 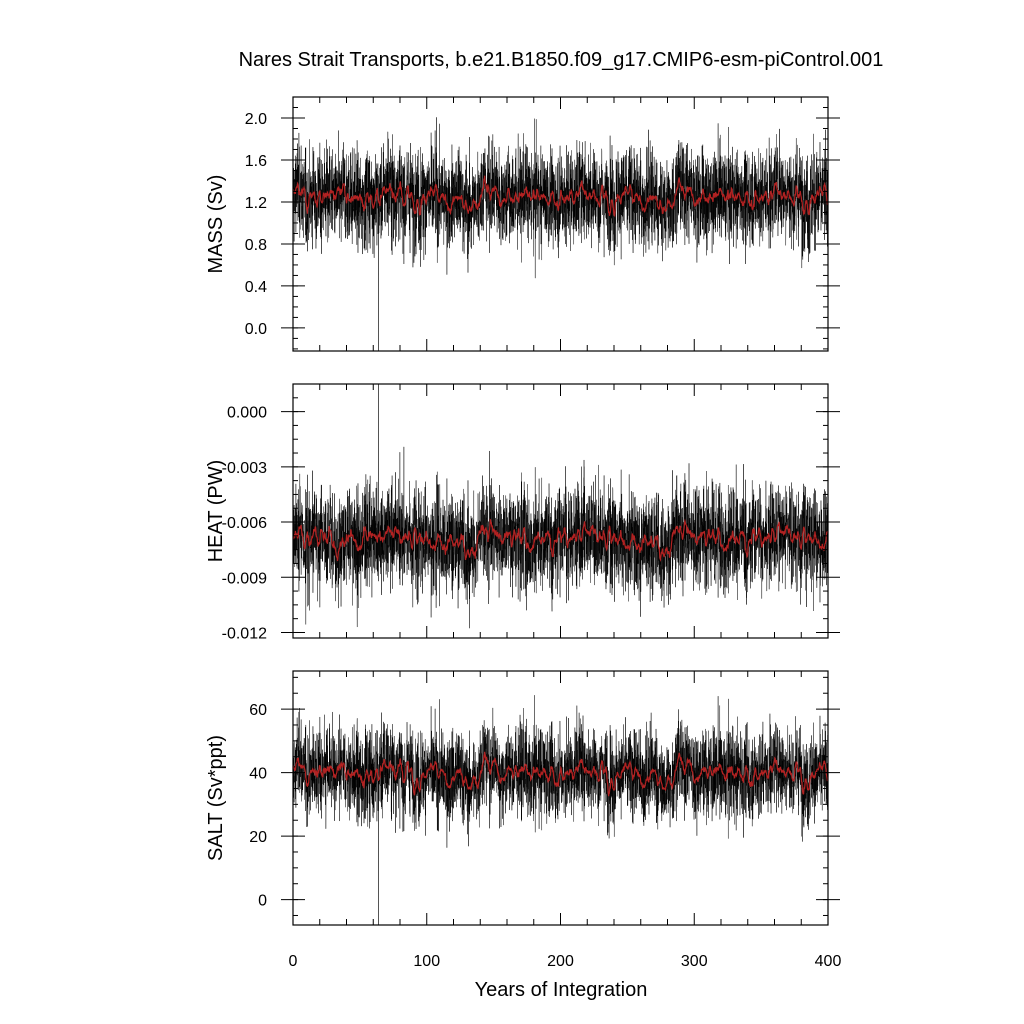 I want to click on y-tick-label: 0.8, so click(x=256, y=245).